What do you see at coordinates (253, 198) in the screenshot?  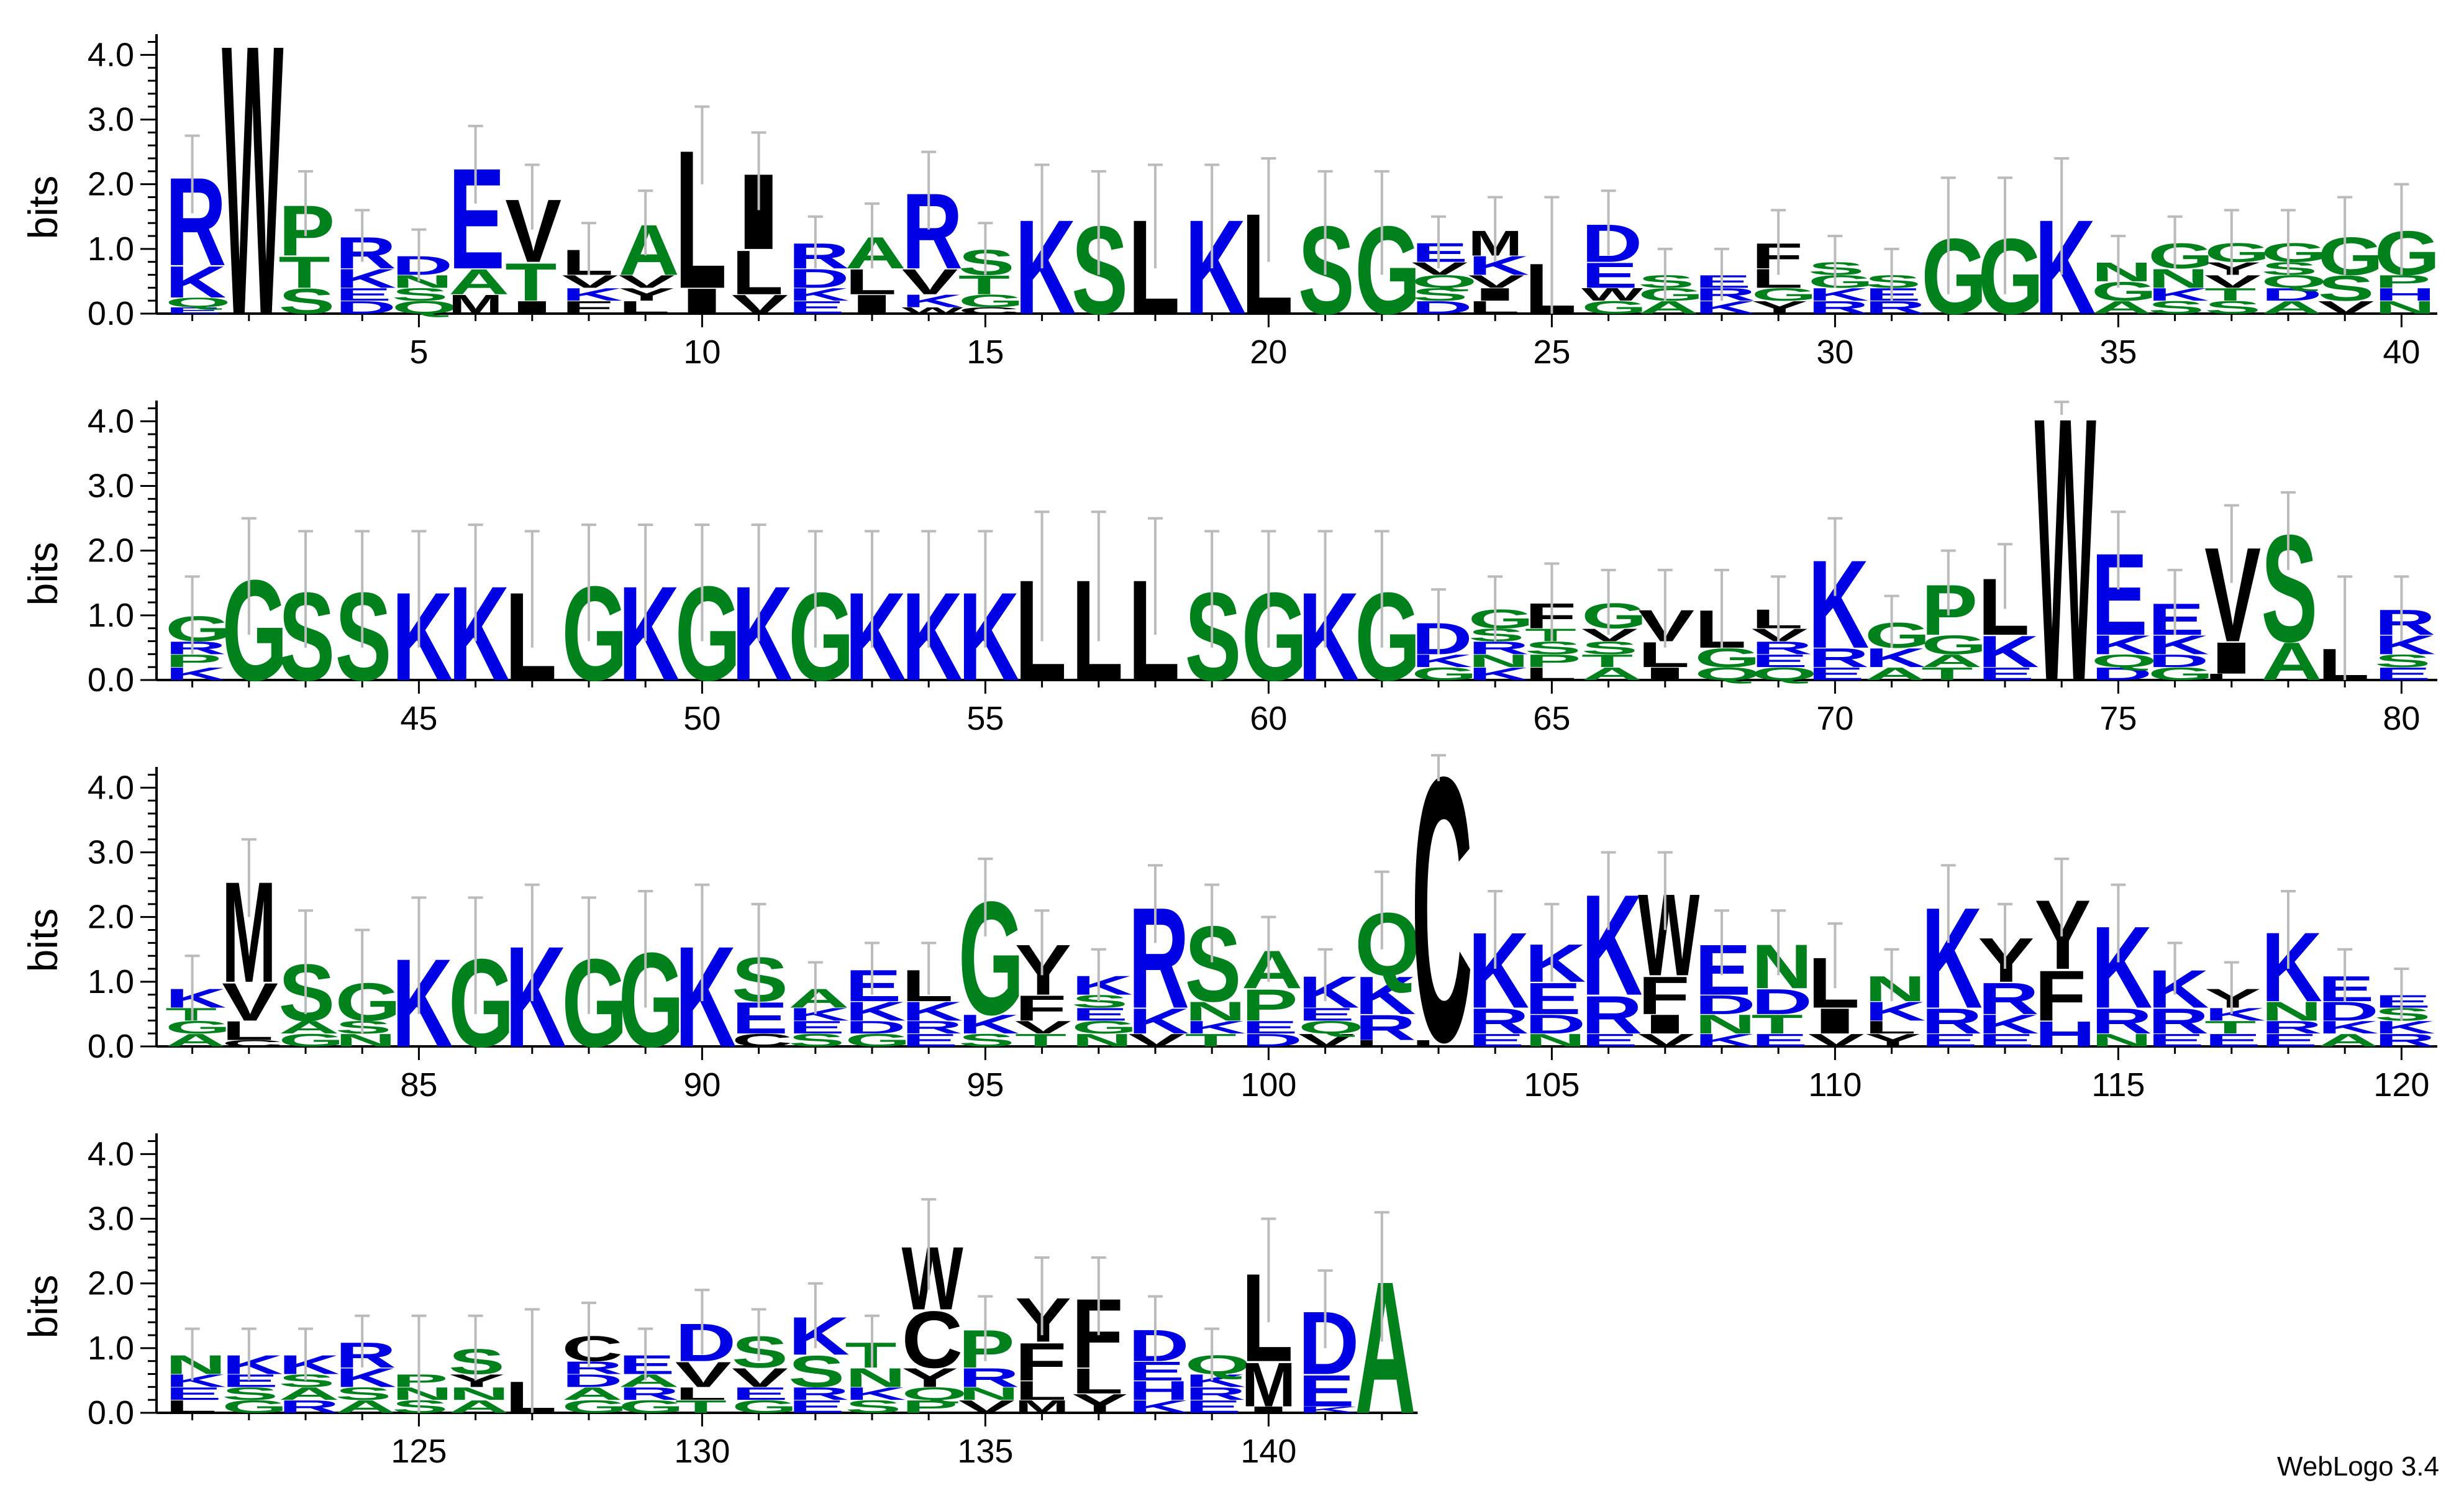 I see `logo-letter: W` at bounding box center [253, 198].